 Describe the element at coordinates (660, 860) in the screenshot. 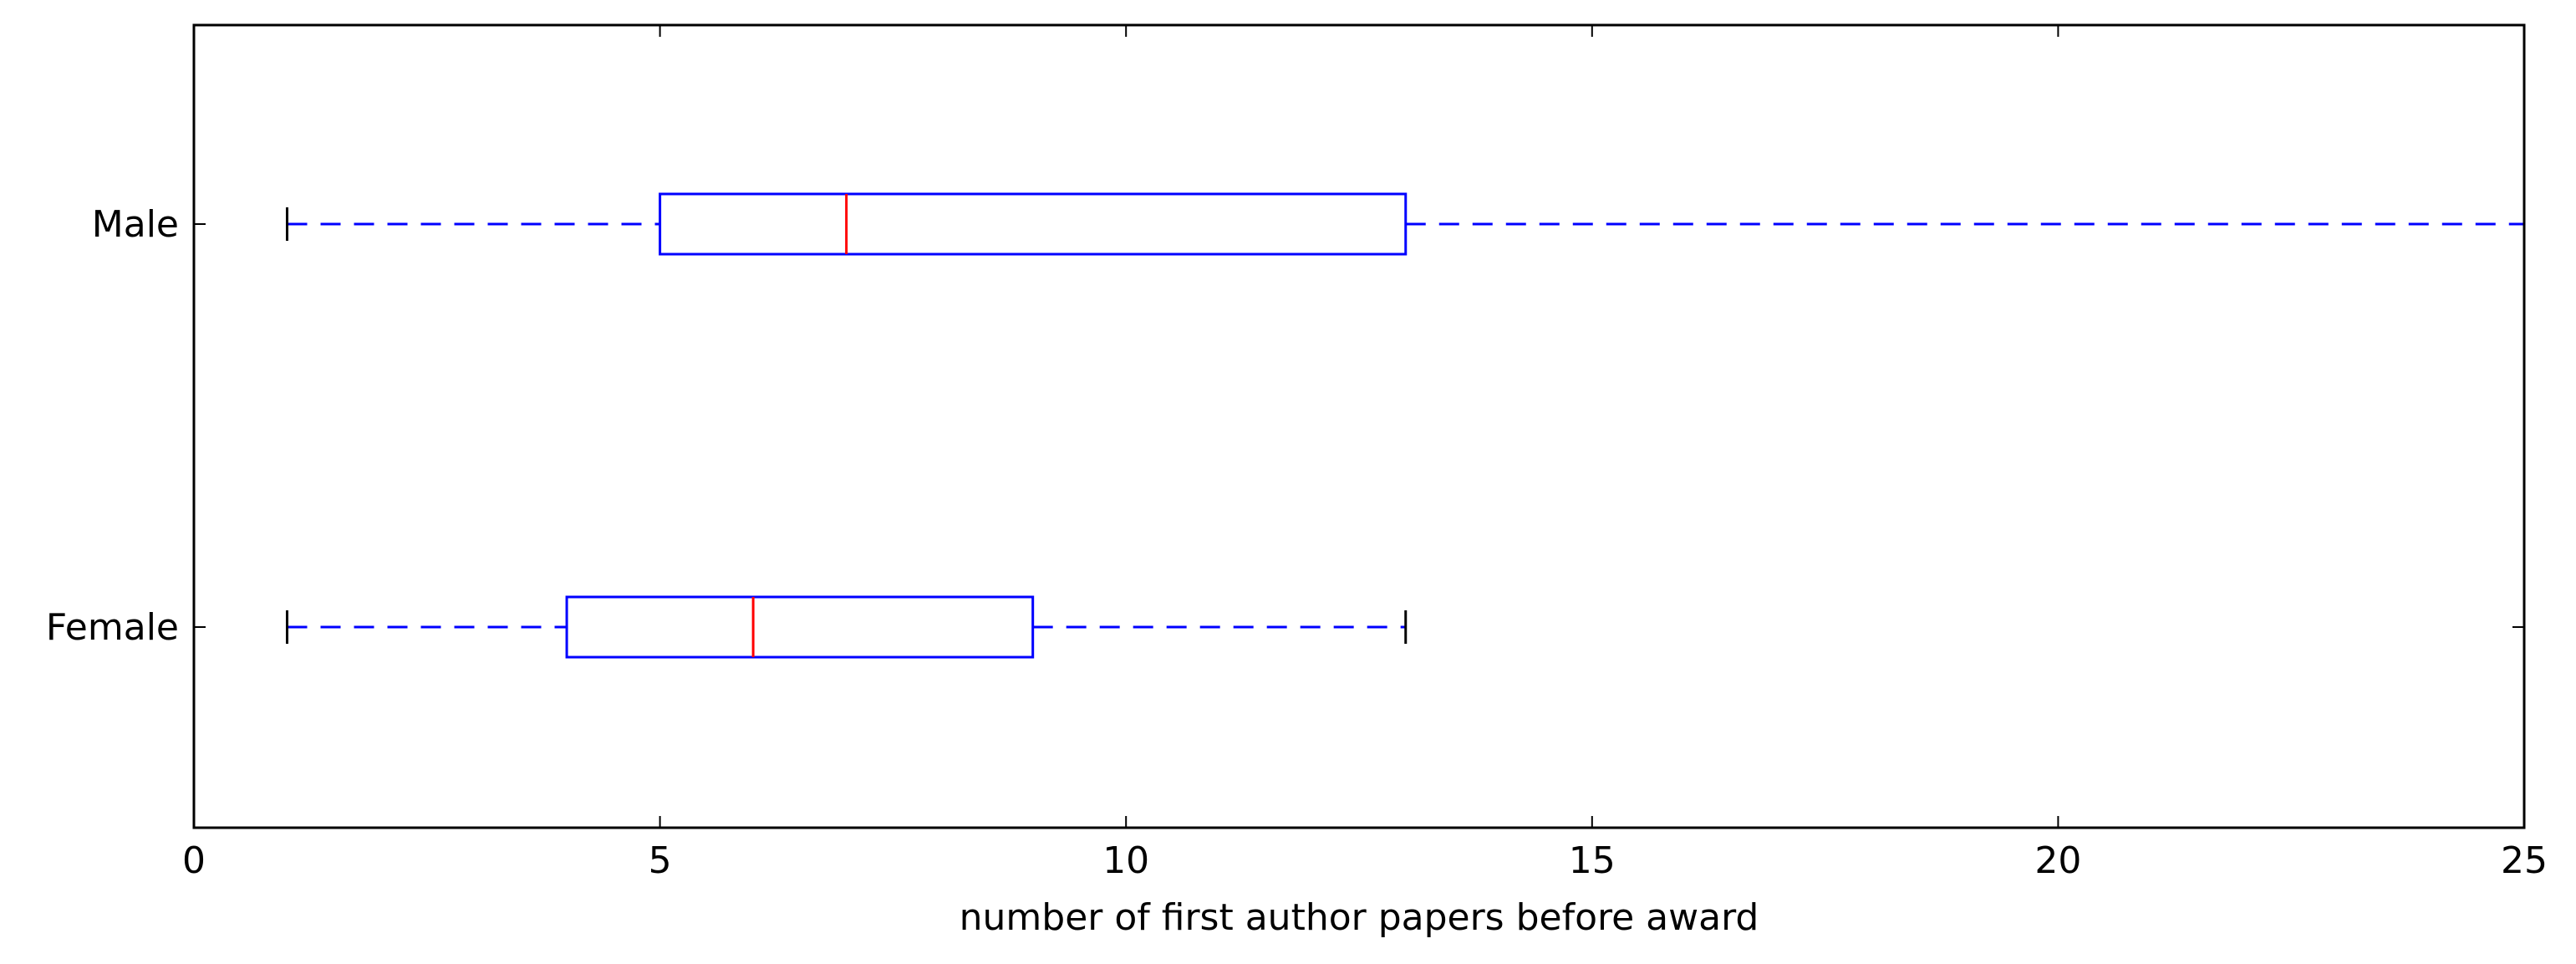

I see `x-tick-label: 5` at that location.